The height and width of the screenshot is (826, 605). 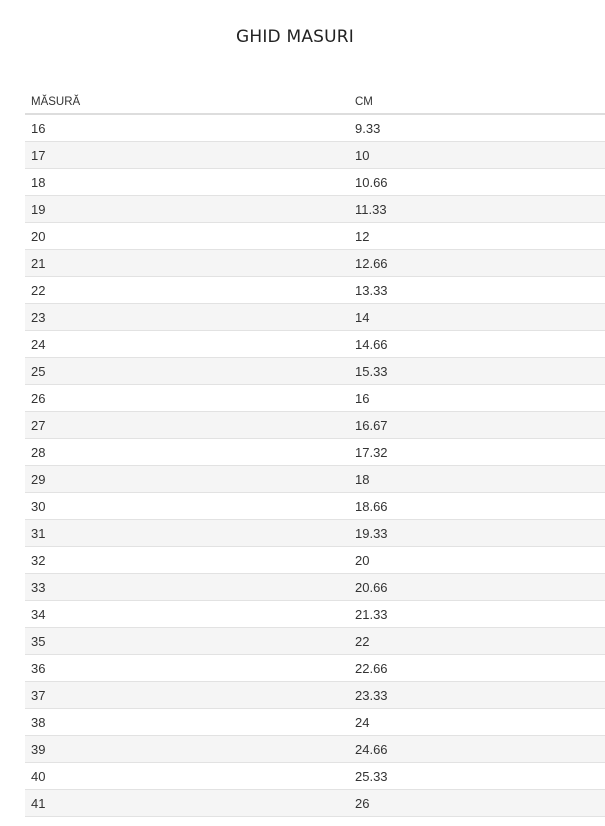 What do you see at coordinates (187, 479) in the screenshot?
I see `size-cell: 29` at bounding box center [187, 479].